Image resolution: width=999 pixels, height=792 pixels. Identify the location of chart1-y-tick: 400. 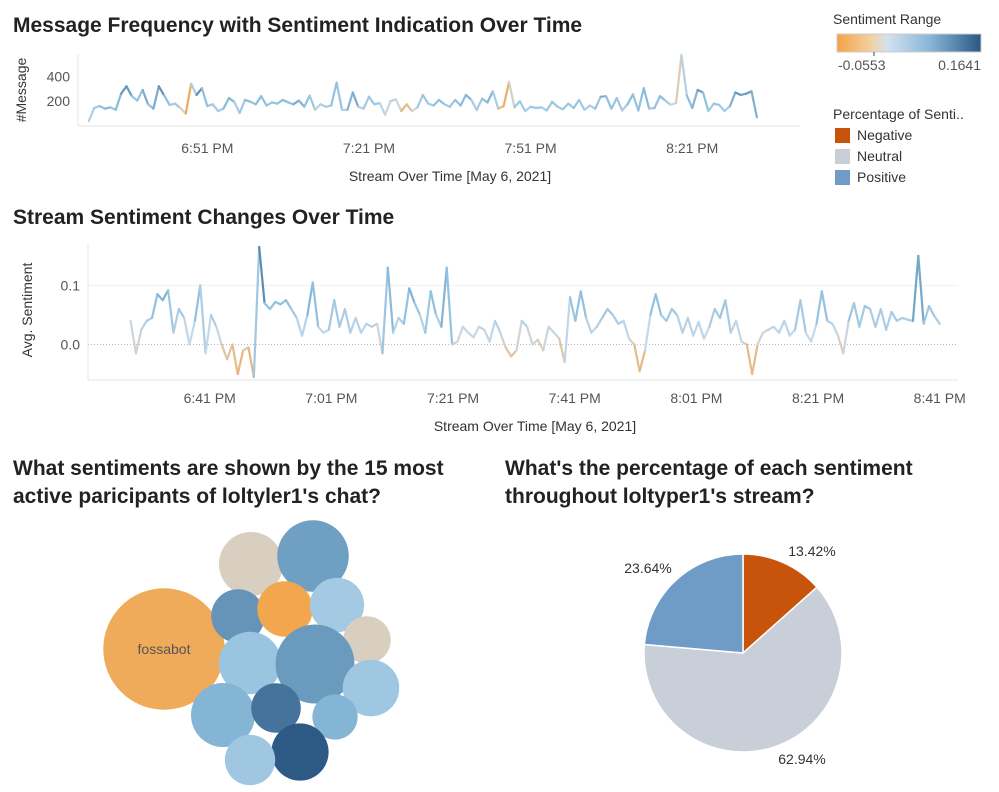
(59, 76).